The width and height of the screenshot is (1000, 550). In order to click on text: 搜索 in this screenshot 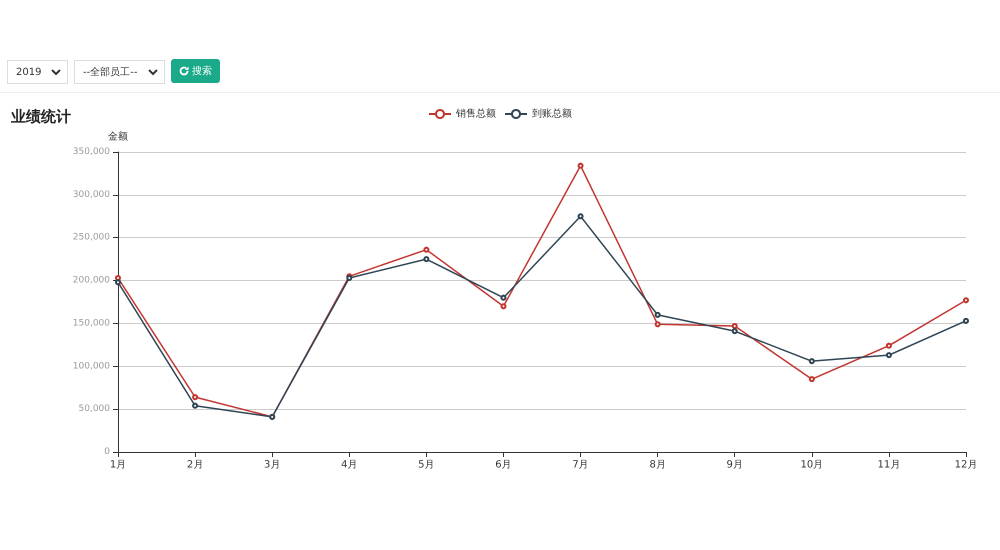, I will do `click(202, 71)`.